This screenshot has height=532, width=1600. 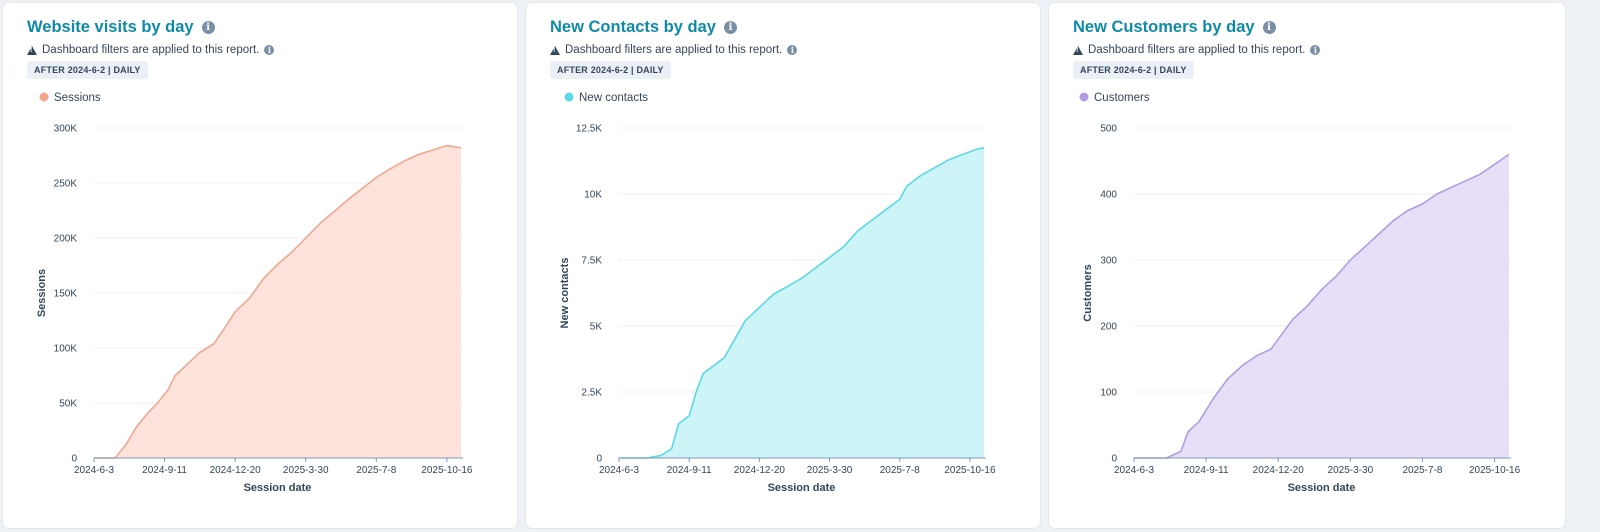 I want to click on y-tick-label: 50K, so click(x=68, y=404).